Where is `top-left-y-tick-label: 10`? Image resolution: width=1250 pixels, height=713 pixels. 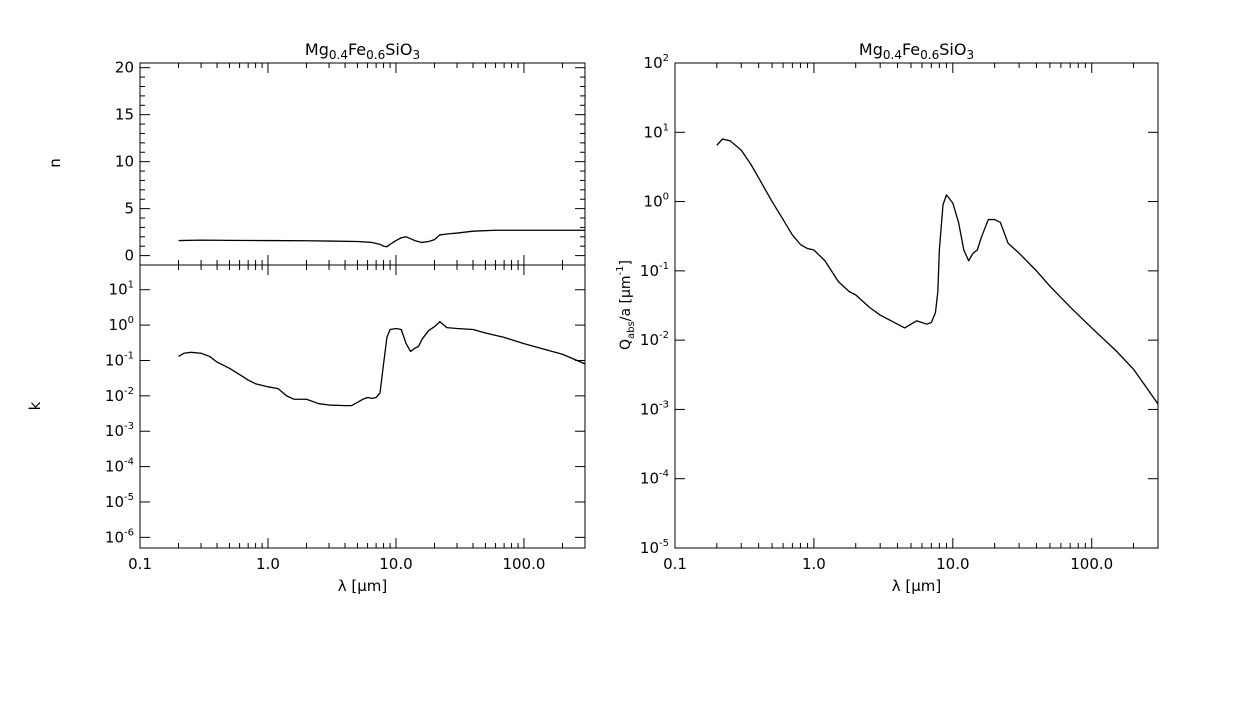 top-left-y-tick-label: 10 is located at coordinates (124, 162).